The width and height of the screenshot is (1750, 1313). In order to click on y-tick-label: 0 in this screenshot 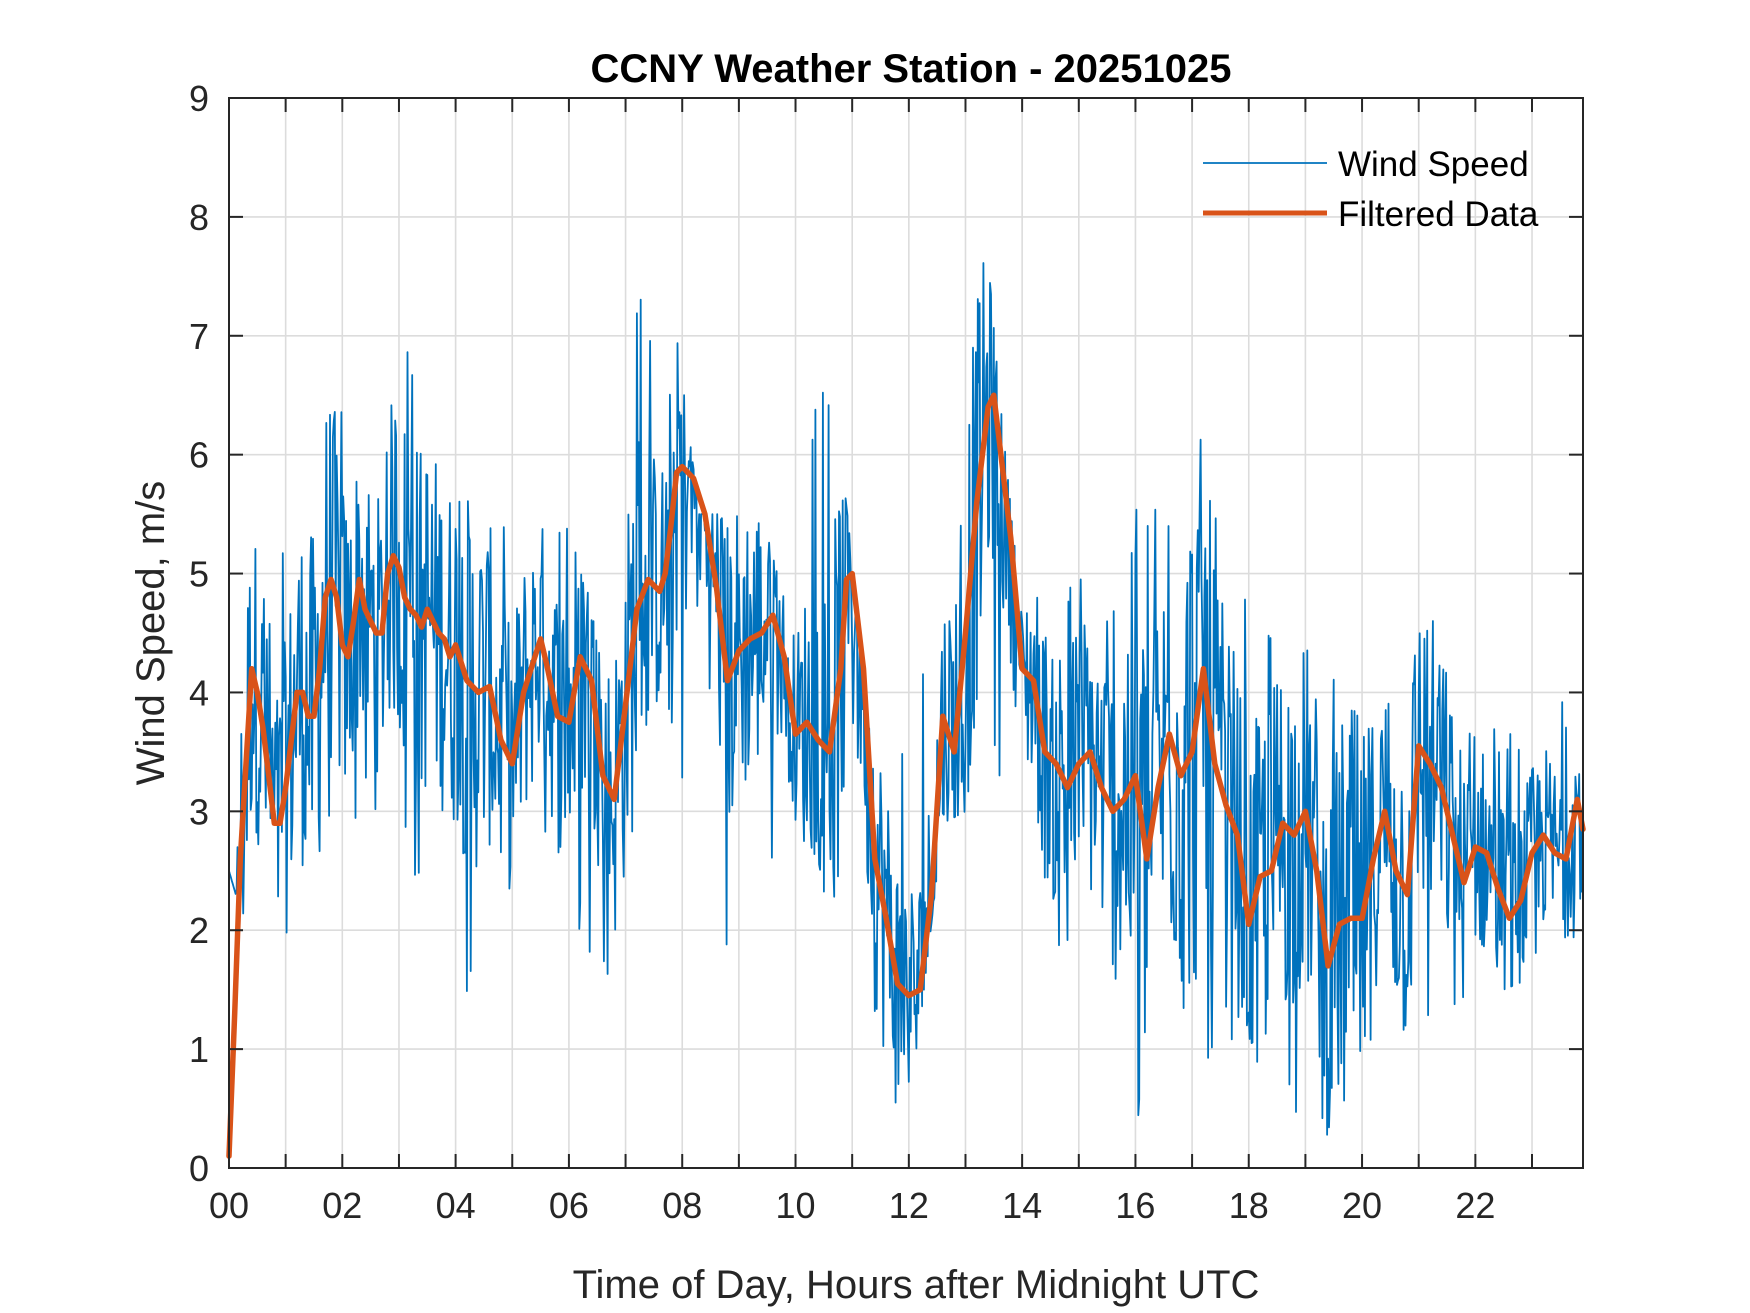, I will do `click(199, 1168)`.